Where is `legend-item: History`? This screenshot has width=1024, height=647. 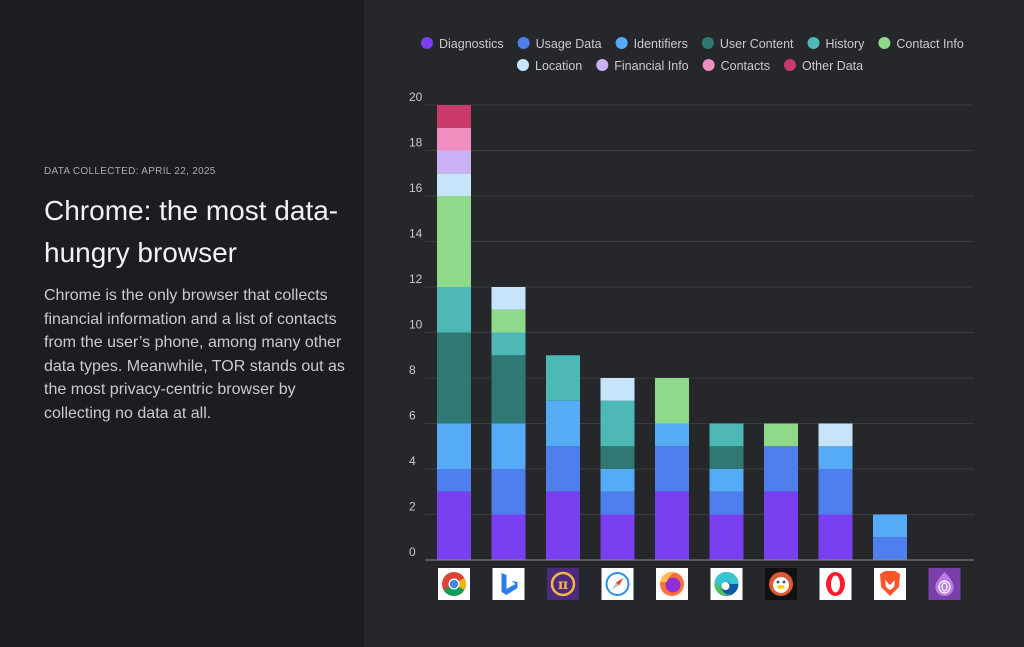 legend-item: History is located at coordinates (836, 44).